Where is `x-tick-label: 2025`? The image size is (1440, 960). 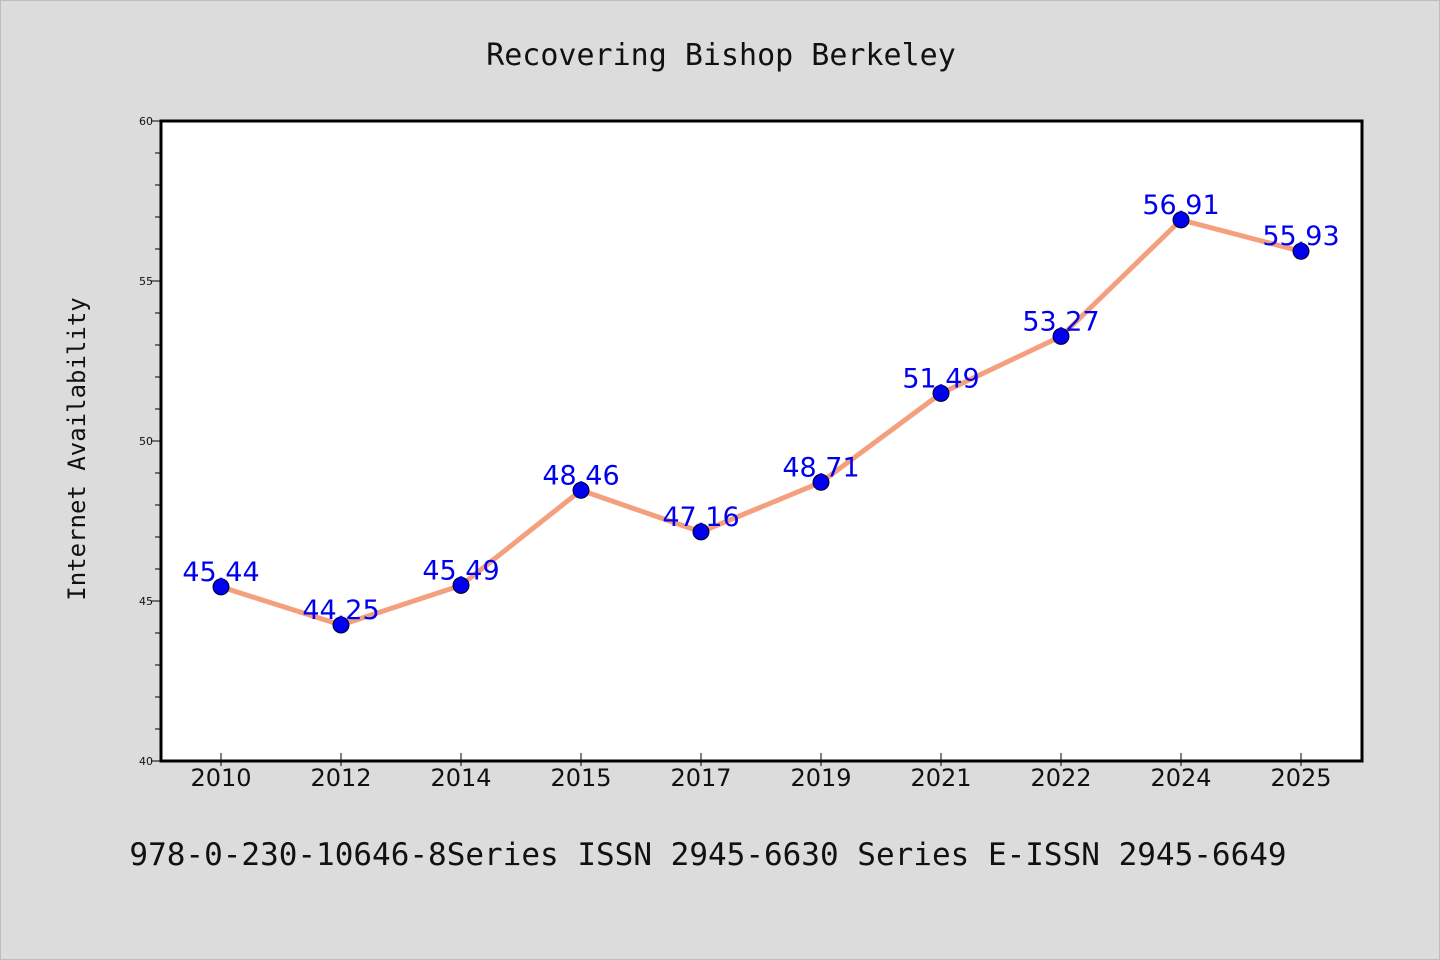 x-tick-label: 2025 is located at coordinates (1300, 778).